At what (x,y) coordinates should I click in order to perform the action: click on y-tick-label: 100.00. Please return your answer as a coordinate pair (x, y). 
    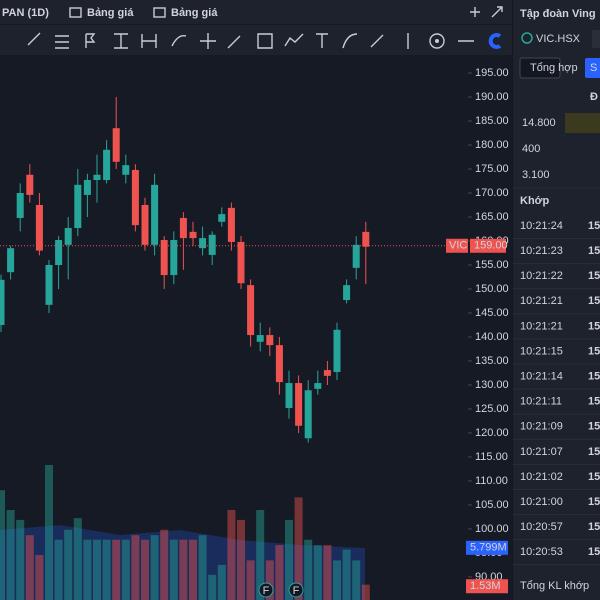
    Looking at the image, I should click on (492, 529).